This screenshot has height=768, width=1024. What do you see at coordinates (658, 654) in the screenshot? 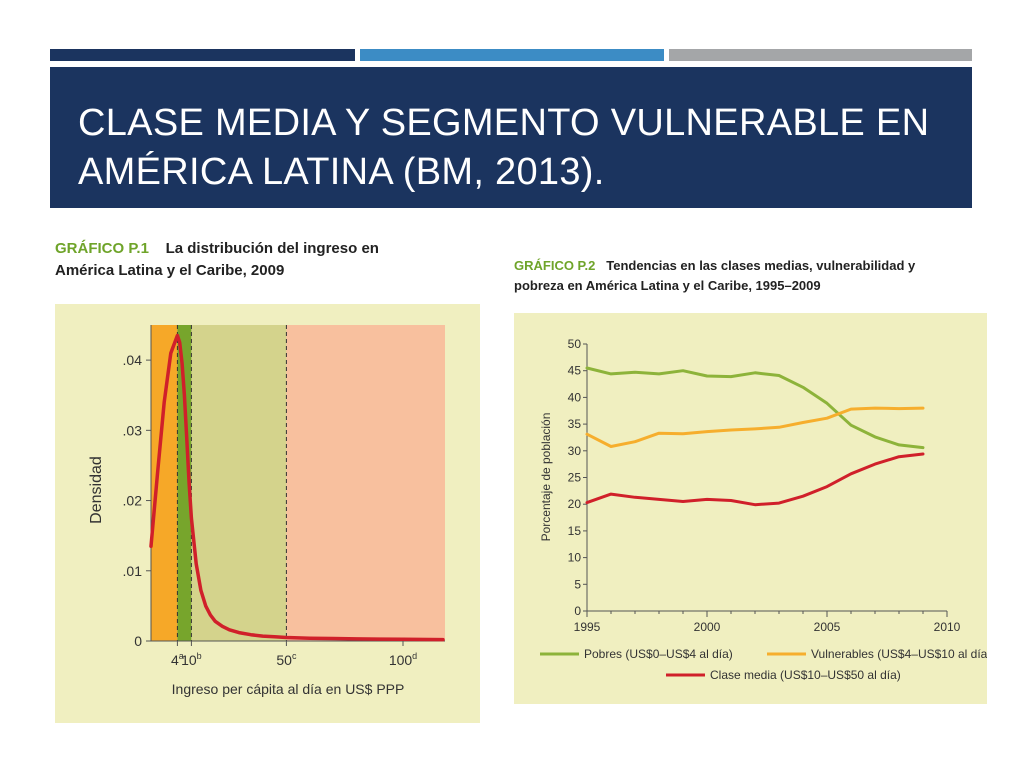
I see `chart2-legend-label: Pobres (US$0–US$4 al día)` at bounding box center [658, 654].